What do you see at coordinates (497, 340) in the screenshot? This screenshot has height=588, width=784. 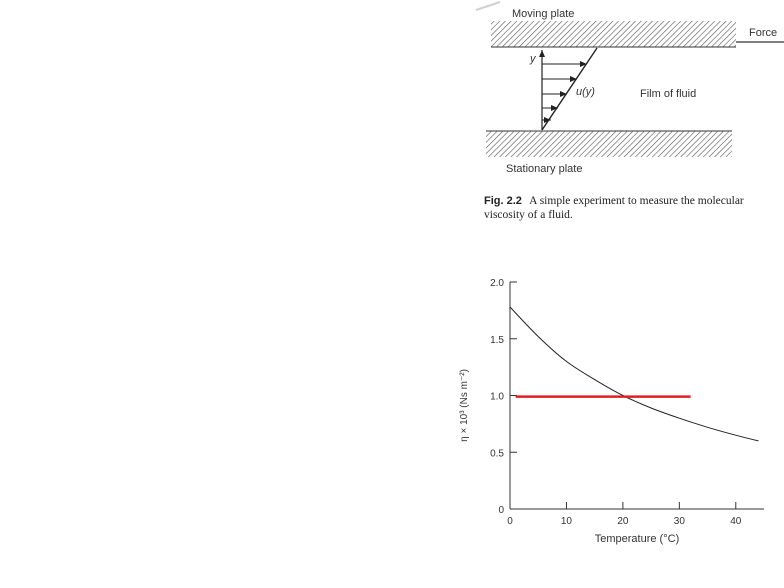 I see `y-tick-label: 1.5` at bounding box center [497, 340].